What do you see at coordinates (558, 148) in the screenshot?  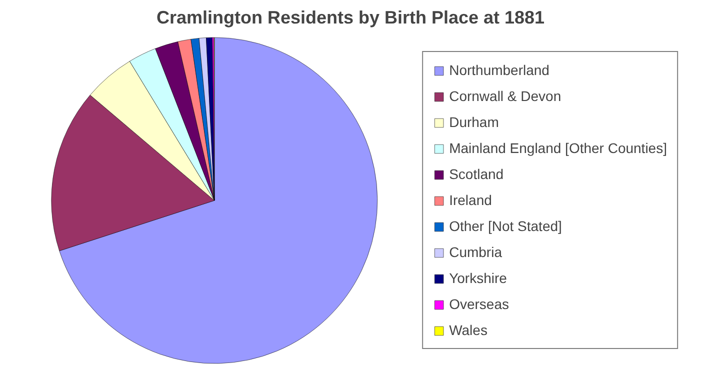 I see `legend-label: Mainland England [Other Counties]` at bounding box center [558, 148].